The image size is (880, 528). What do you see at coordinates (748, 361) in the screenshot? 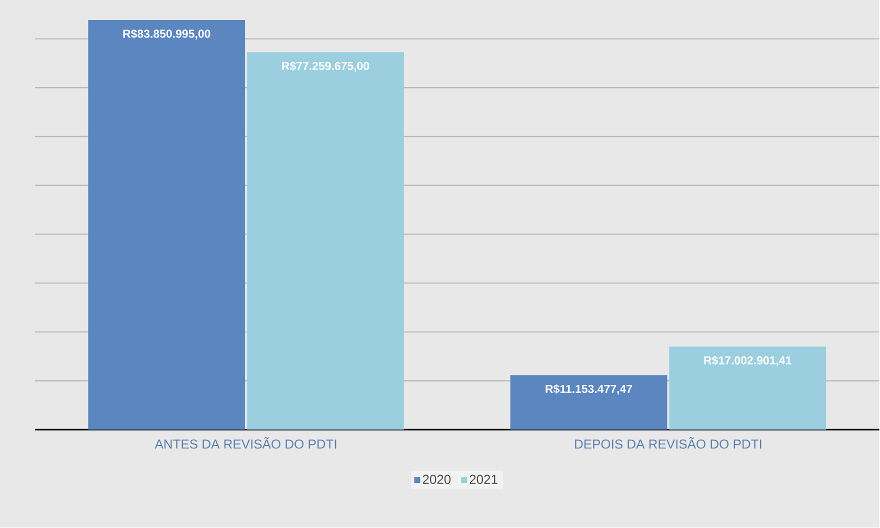
I see `data-label: R$17.002.901,41` at bounding box center [748, 361].